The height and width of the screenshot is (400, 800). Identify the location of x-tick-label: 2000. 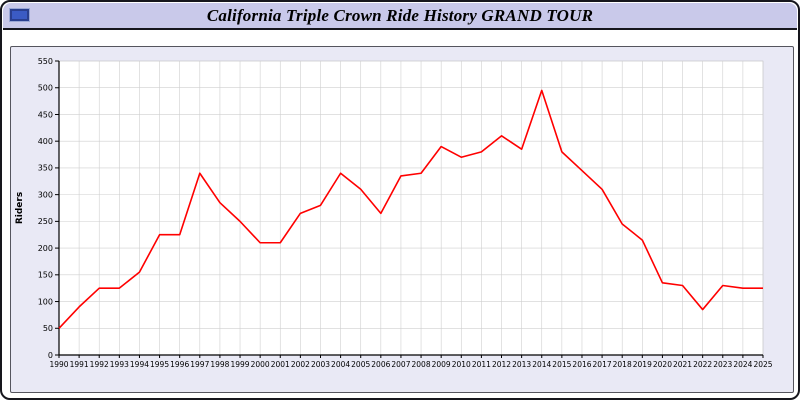
(260, 364).